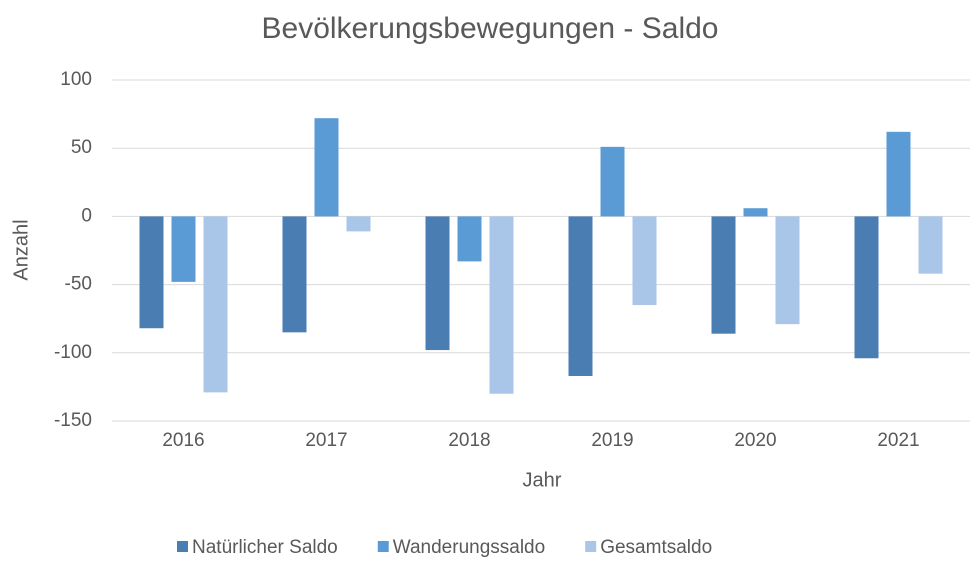 This screenshot has width=970, height=561. Describe the element at coordinates (78, 284) in the screenshot. I see `y-tick-label: -50` at that location.